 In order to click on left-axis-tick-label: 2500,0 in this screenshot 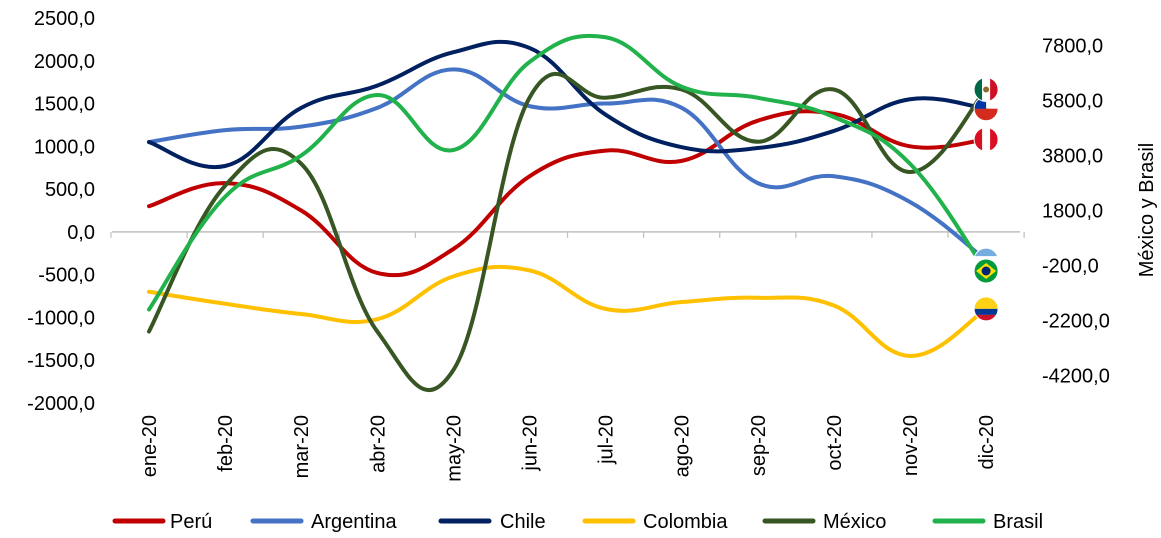, I will do `click(64, 19)`.